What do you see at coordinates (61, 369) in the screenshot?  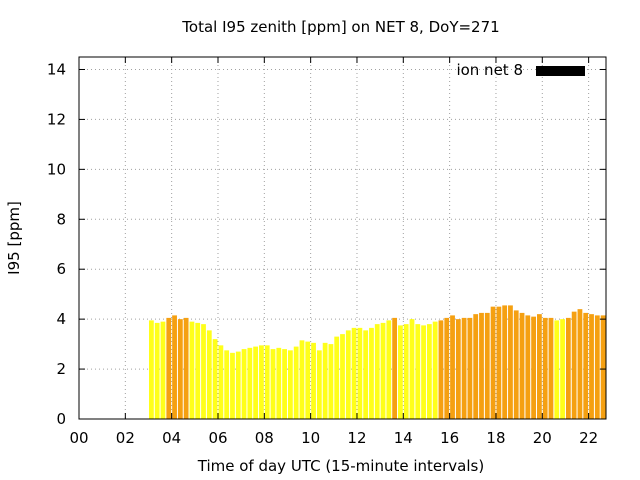 I see `y-tick-label: 2` at bounding box center [61, 369].